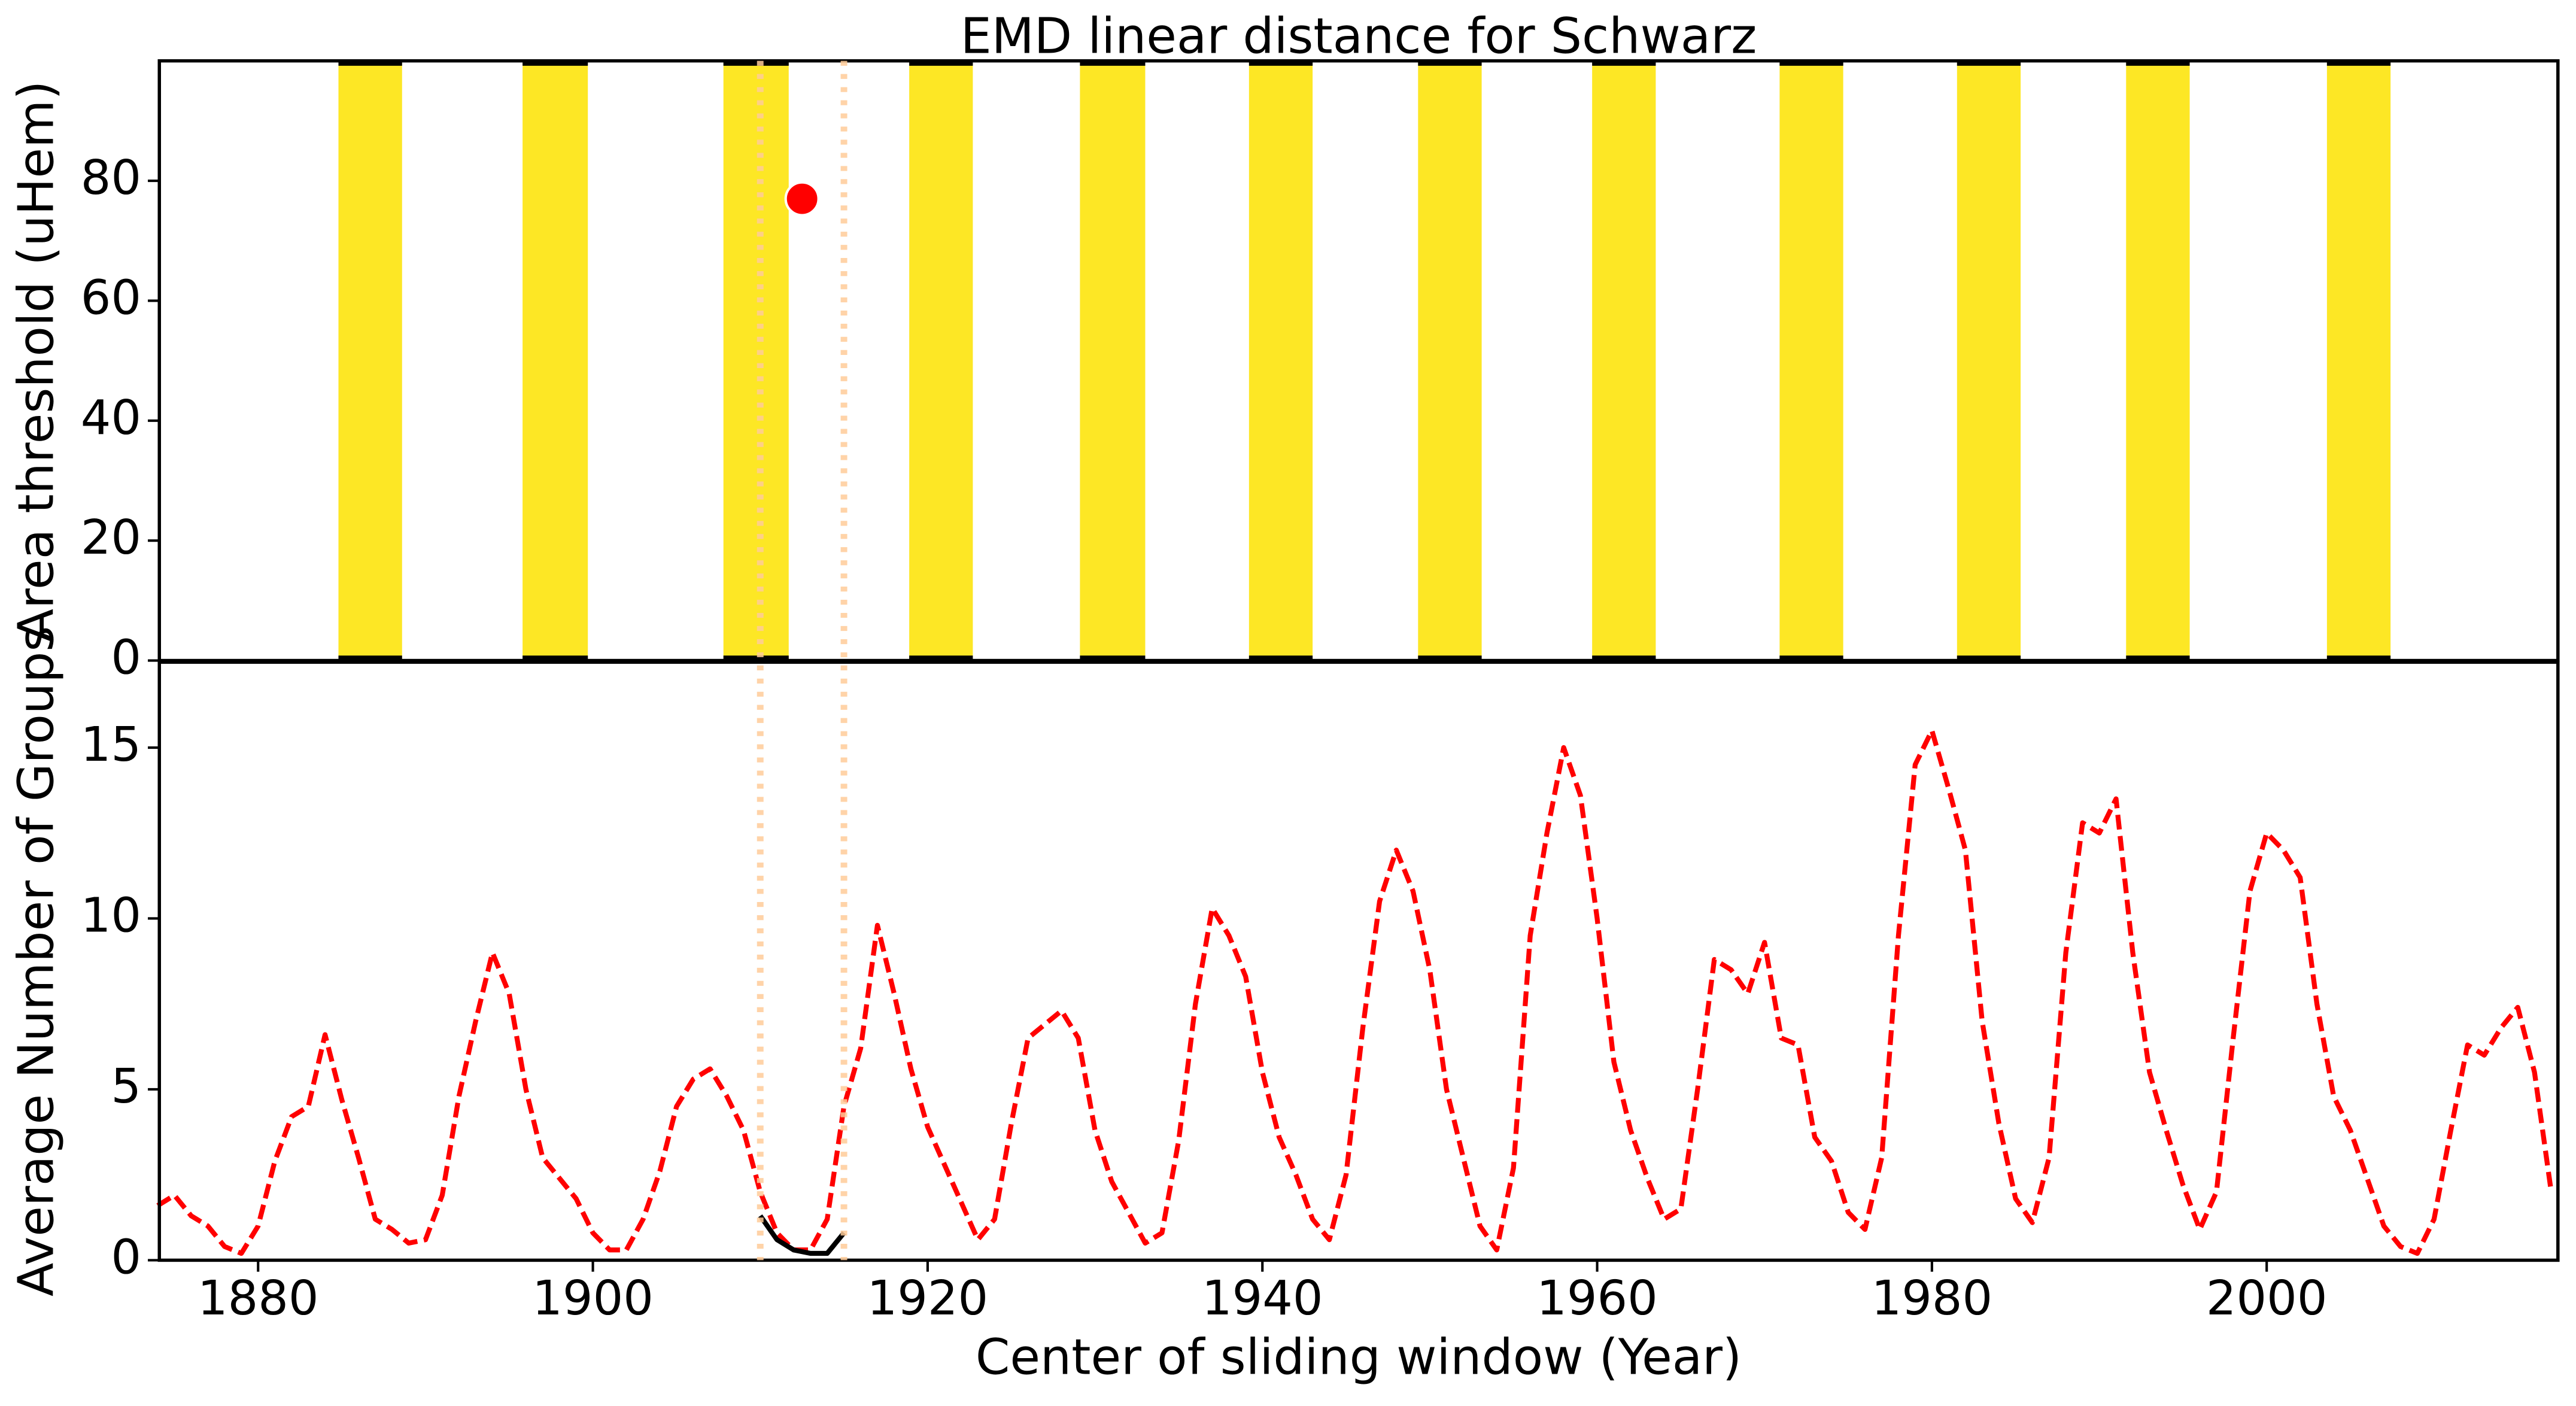  Describe the element at coordinates (2267, 1298) in the screenshot. I see `x-tick-label: 2000` at that location.